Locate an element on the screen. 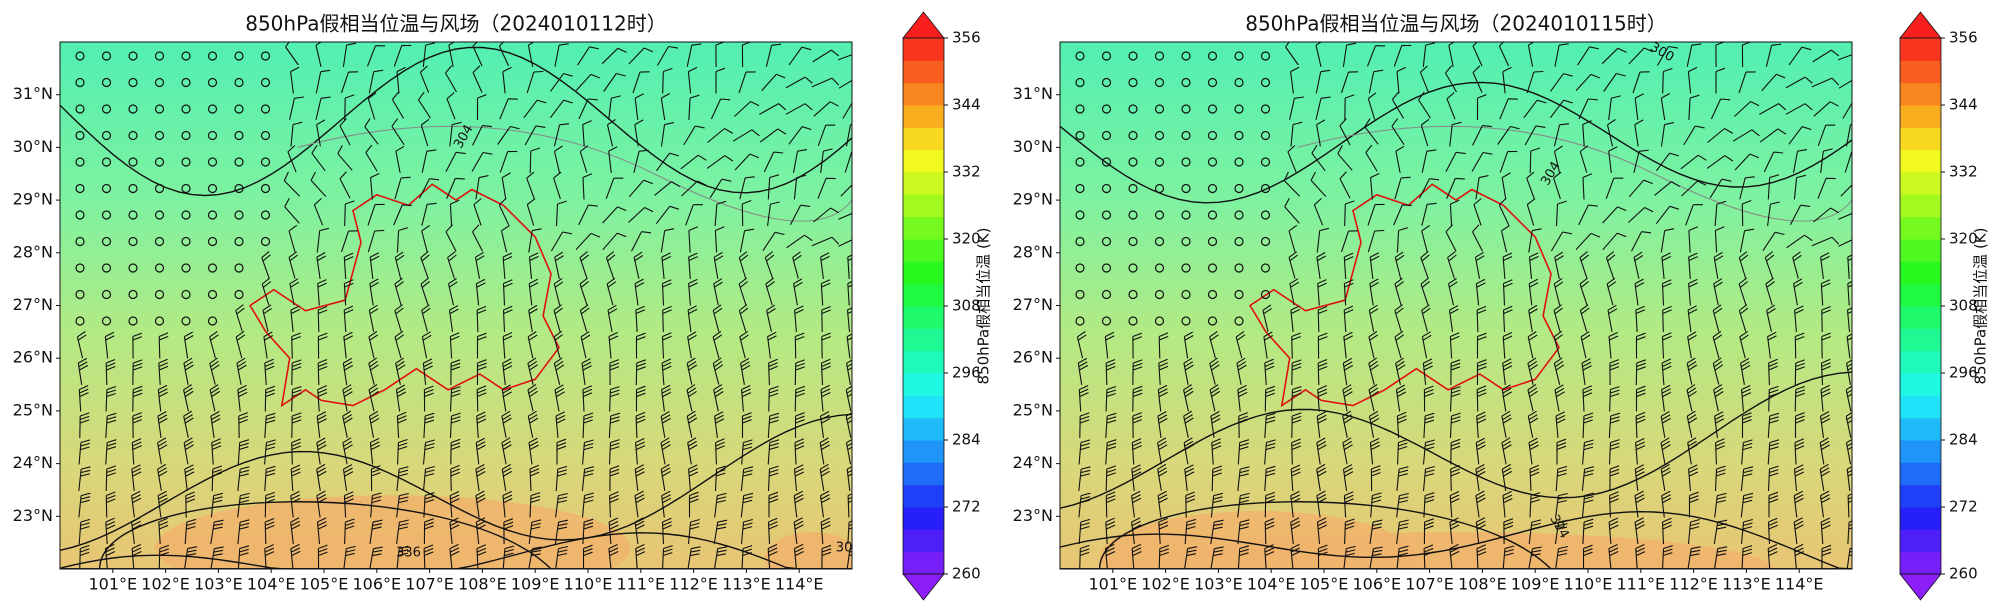 This screenshot has width=2000, height=615. x-tick-label: 114°E is located at coordinates (799, 584).